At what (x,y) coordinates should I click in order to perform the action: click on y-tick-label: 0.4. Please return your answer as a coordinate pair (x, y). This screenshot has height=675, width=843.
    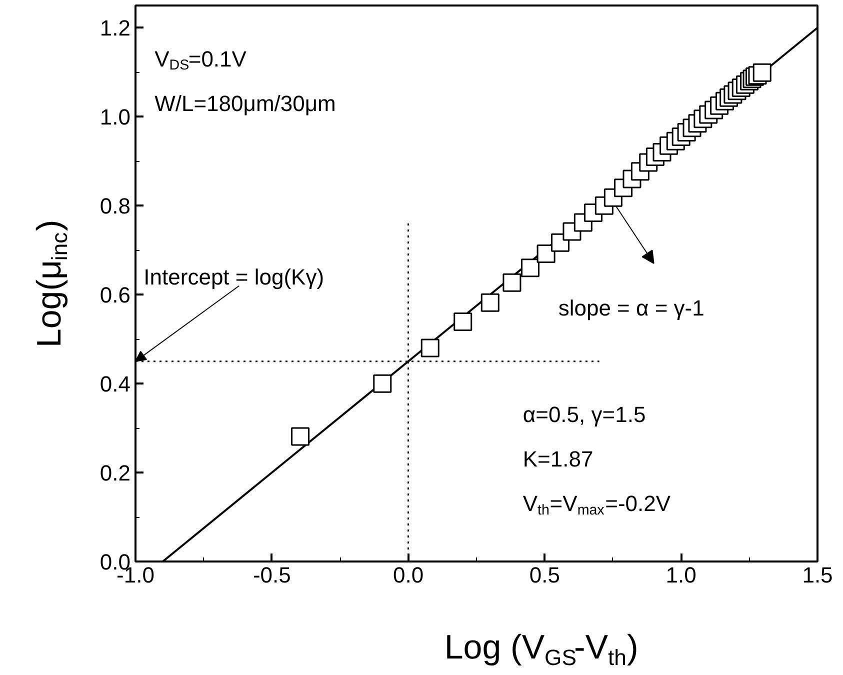
    Looking at the image, I should click on (115, 384).